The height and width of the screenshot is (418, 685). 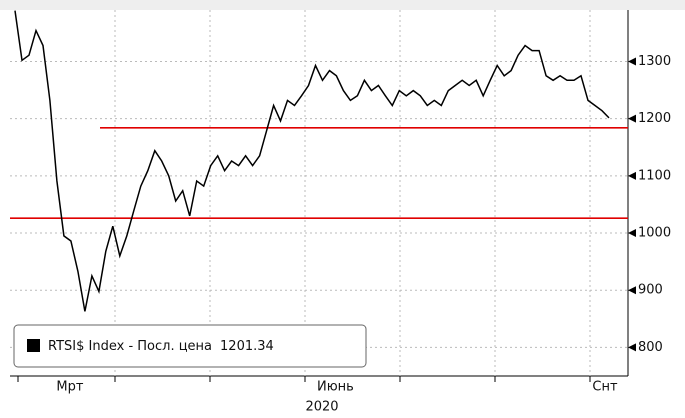 What do you see at coordinates (650, 347) in the screenshot?
I see `y-tick-label: 800` at bounding box center [650, 347].